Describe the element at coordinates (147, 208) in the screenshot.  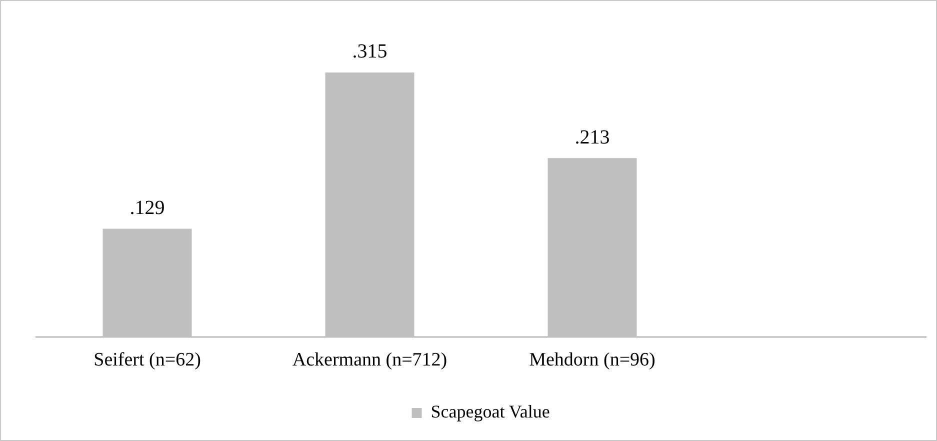
I see `data-label: .129` at that location.